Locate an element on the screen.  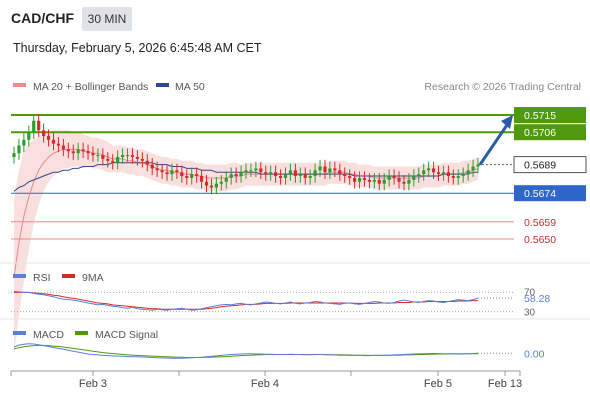
last-price-label: 0.5689 is located at coordinates (540, 166).